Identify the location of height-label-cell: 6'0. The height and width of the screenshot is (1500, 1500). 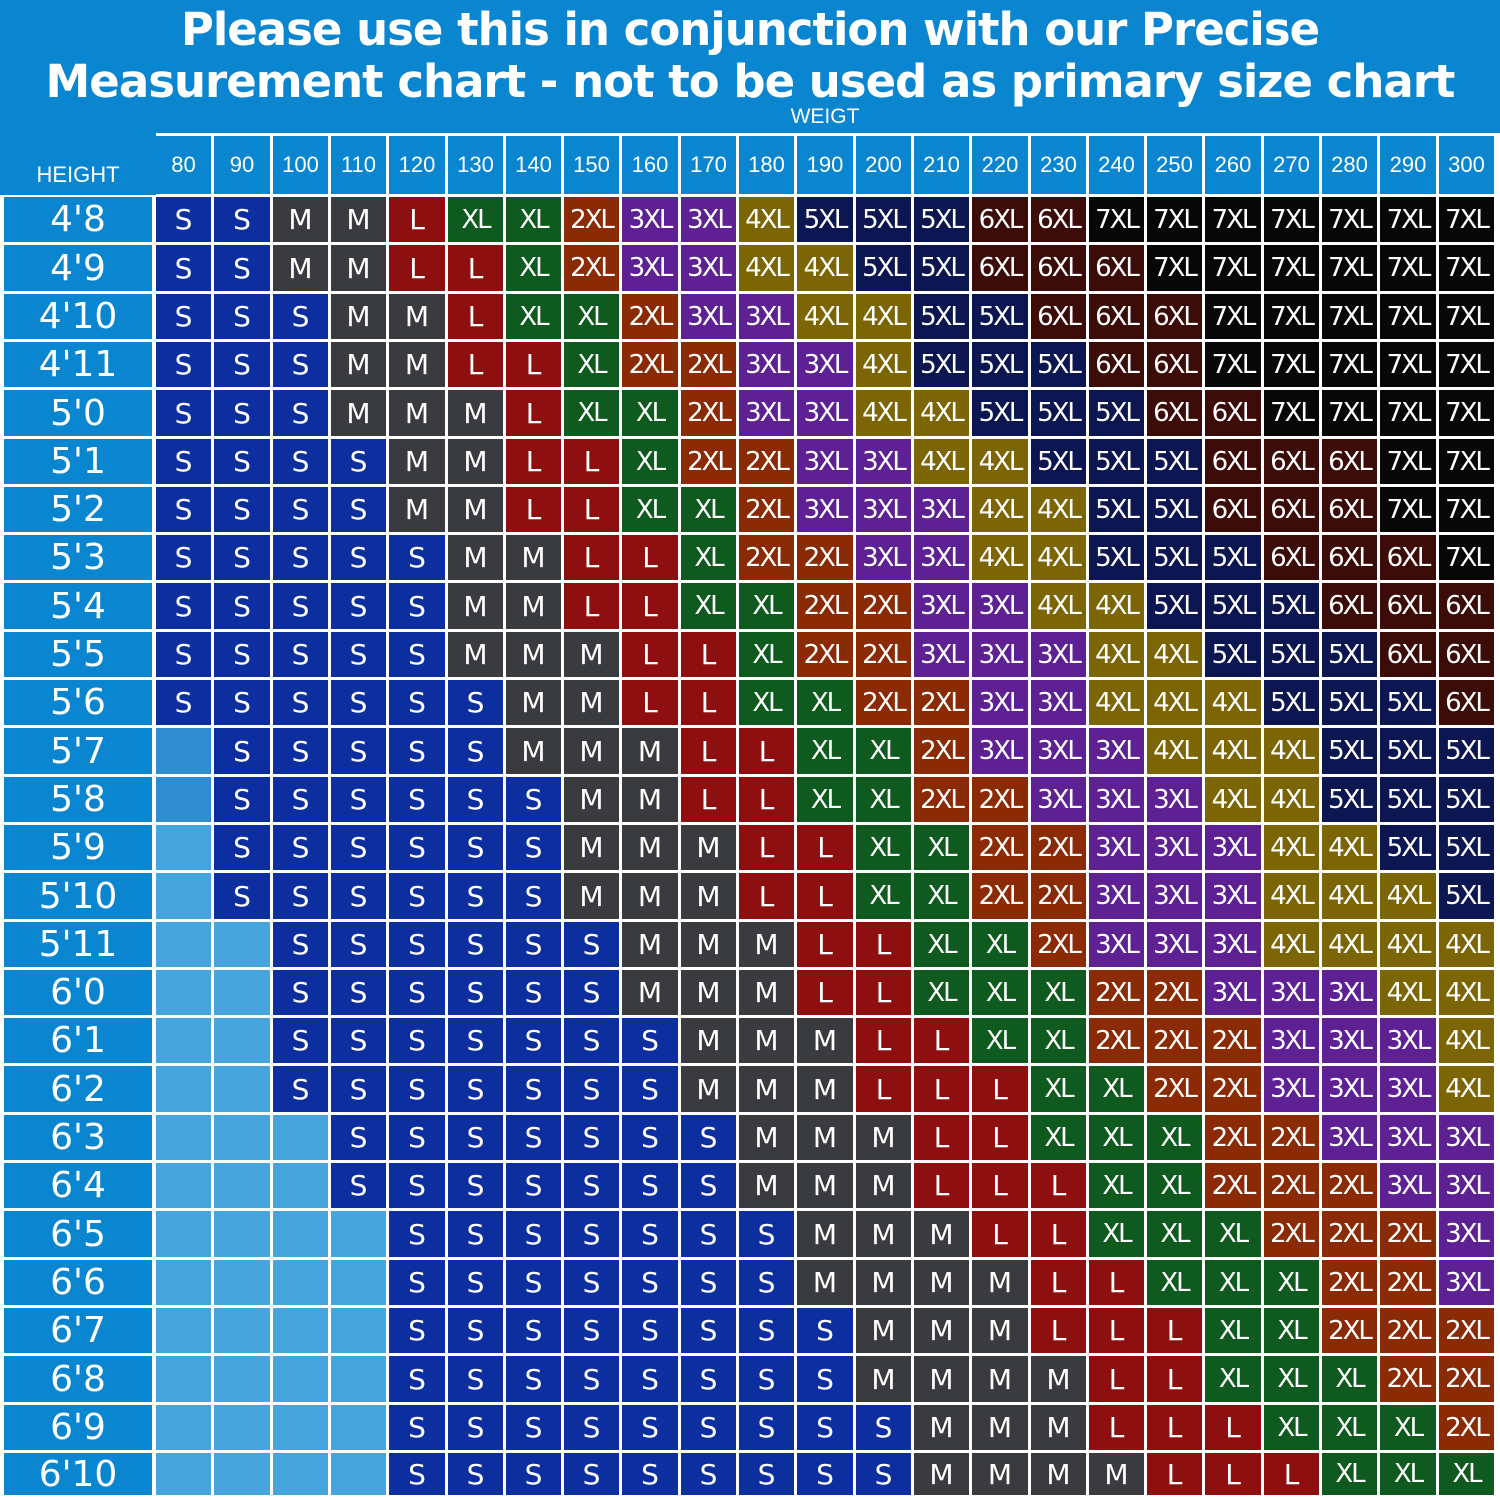
(78, 992).